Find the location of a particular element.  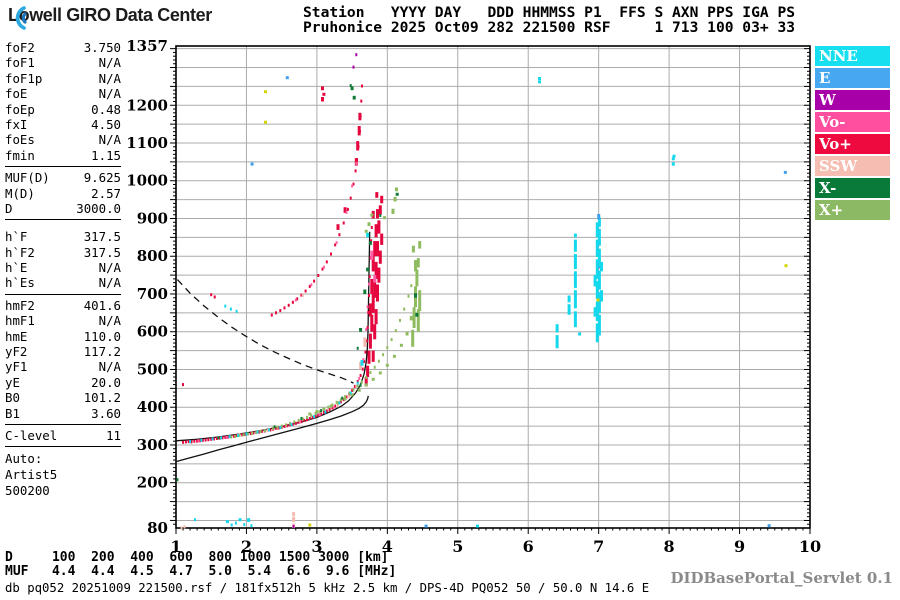

param-label: h`E is located at coordinates (16, 268).